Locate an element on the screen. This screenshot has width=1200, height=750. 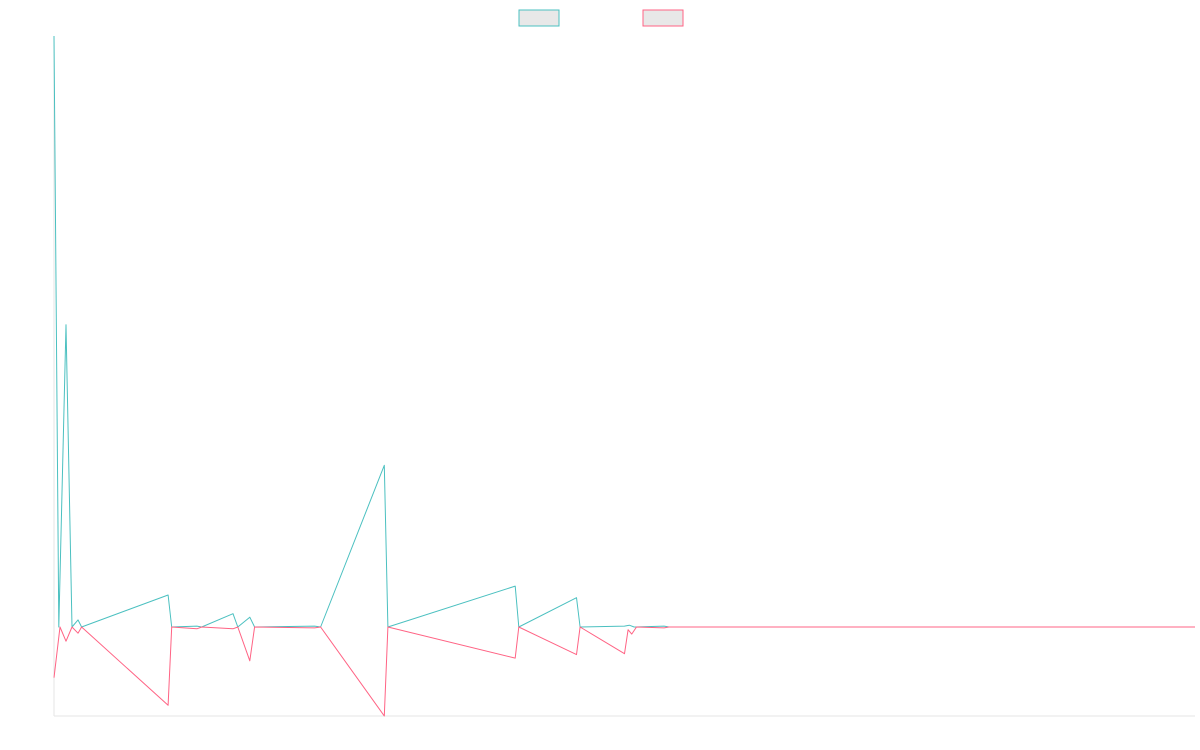
legend is located at coordinates (601, 18).